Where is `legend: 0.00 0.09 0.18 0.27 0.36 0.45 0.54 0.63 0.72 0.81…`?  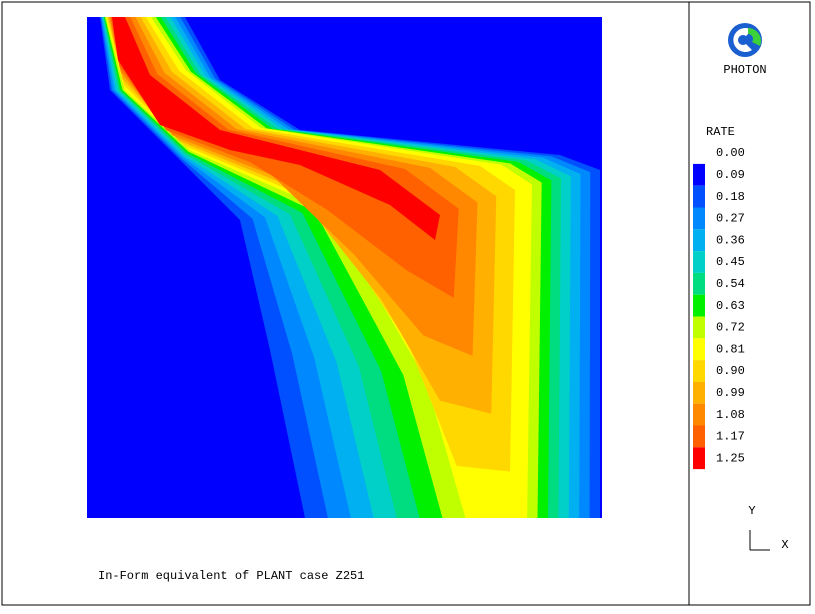 legend: 0.00 0.09 0.18 0.27 0.36 0.45 0.54 0.63 0.72 0.81… is located at coordinates (719, 308).